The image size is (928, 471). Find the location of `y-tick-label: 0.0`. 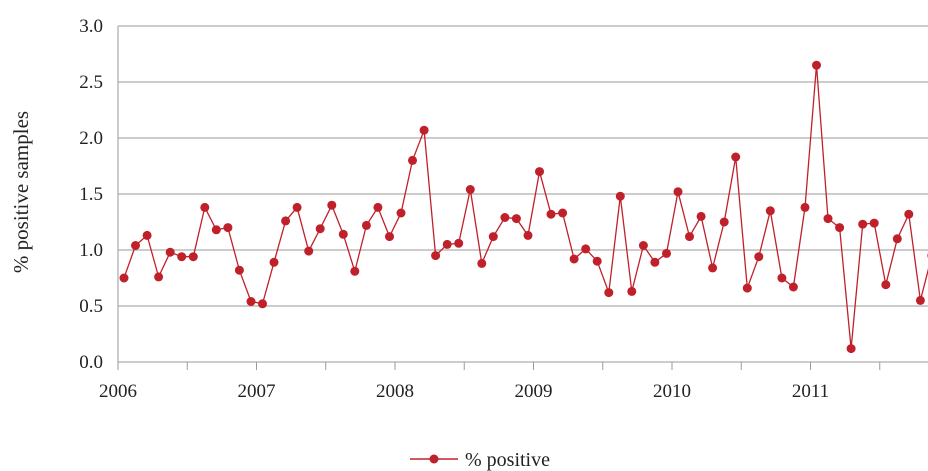

y-tick-label: 0.0 is located at coordinates (91, 362).